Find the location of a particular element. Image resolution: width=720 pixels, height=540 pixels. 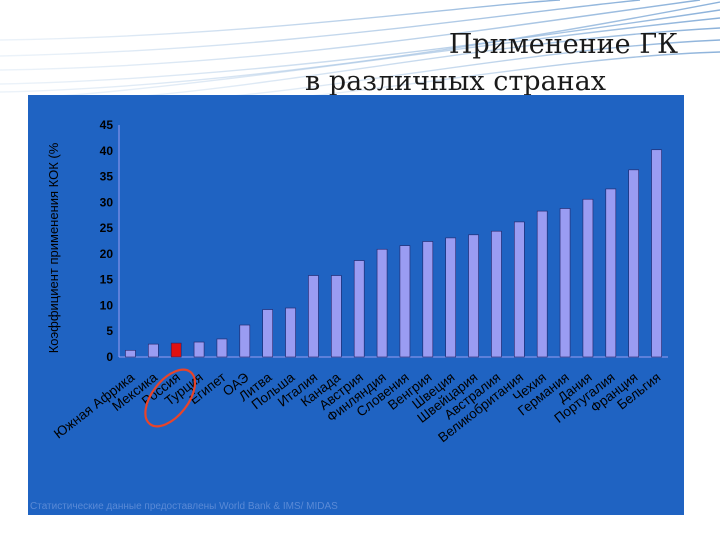

y-tick-label: 45 is located at coordinates (107, 125).